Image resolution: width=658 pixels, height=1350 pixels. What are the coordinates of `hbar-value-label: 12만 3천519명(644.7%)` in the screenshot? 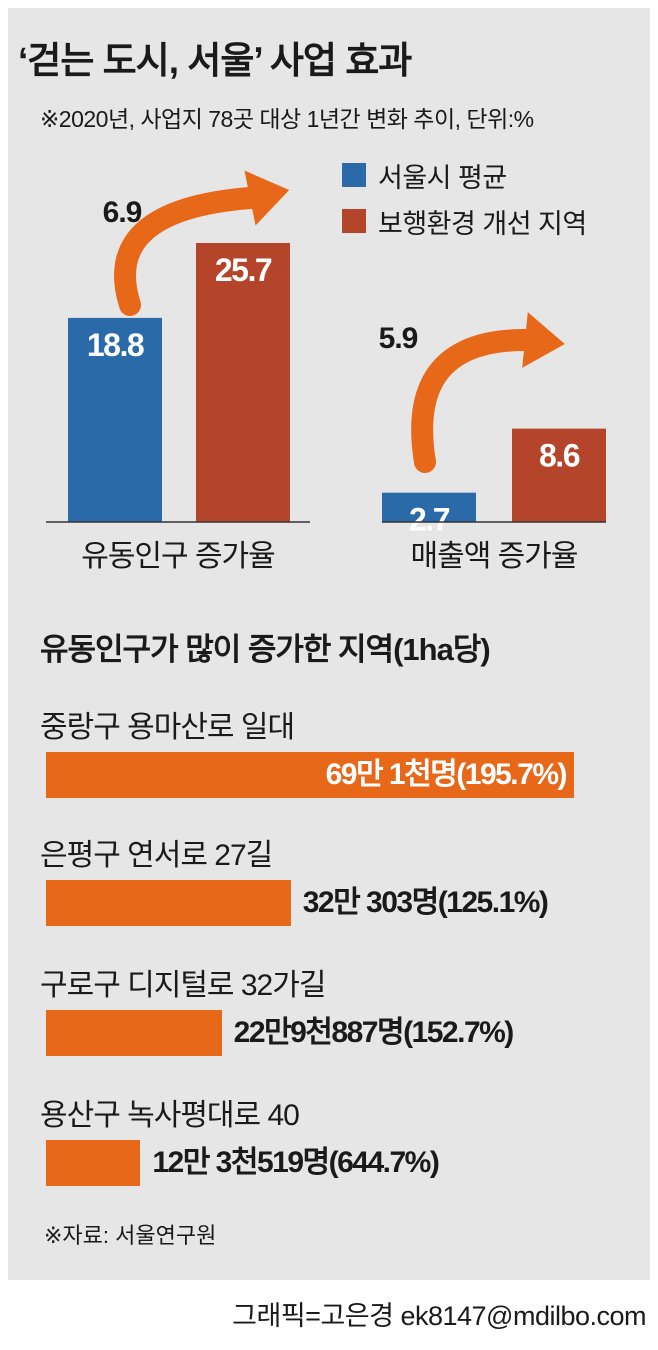 It's located at (295, 1162).